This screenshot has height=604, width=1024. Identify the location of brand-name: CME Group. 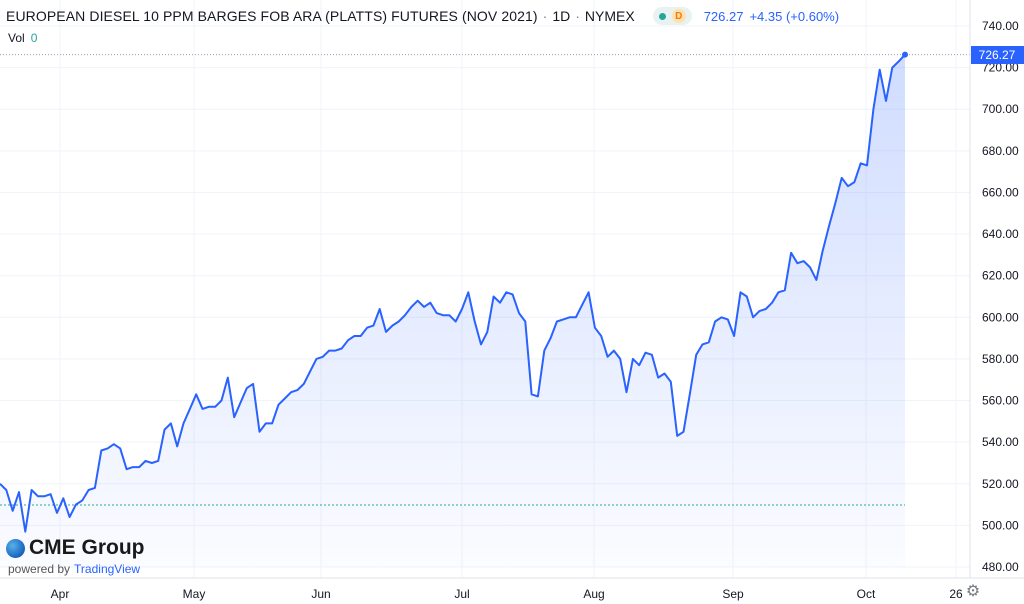
(87, 547).